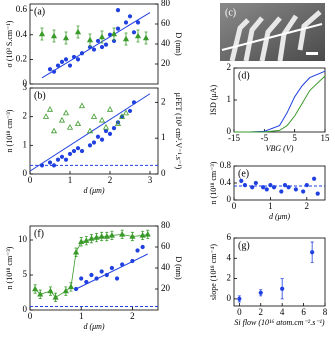 This screenshot has height=339, width=335. I want to click on x-axis-label: d (μm), so click(93, 190).